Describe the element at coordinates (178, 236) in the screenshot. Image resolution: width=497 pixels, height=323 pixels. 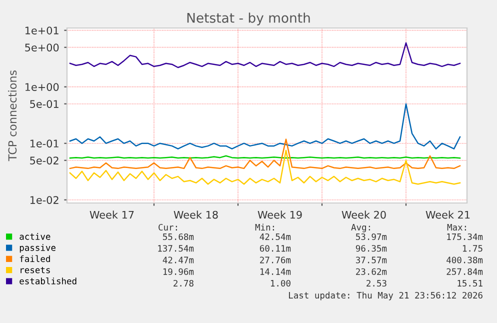
I see `text: 55.68m` at that location.